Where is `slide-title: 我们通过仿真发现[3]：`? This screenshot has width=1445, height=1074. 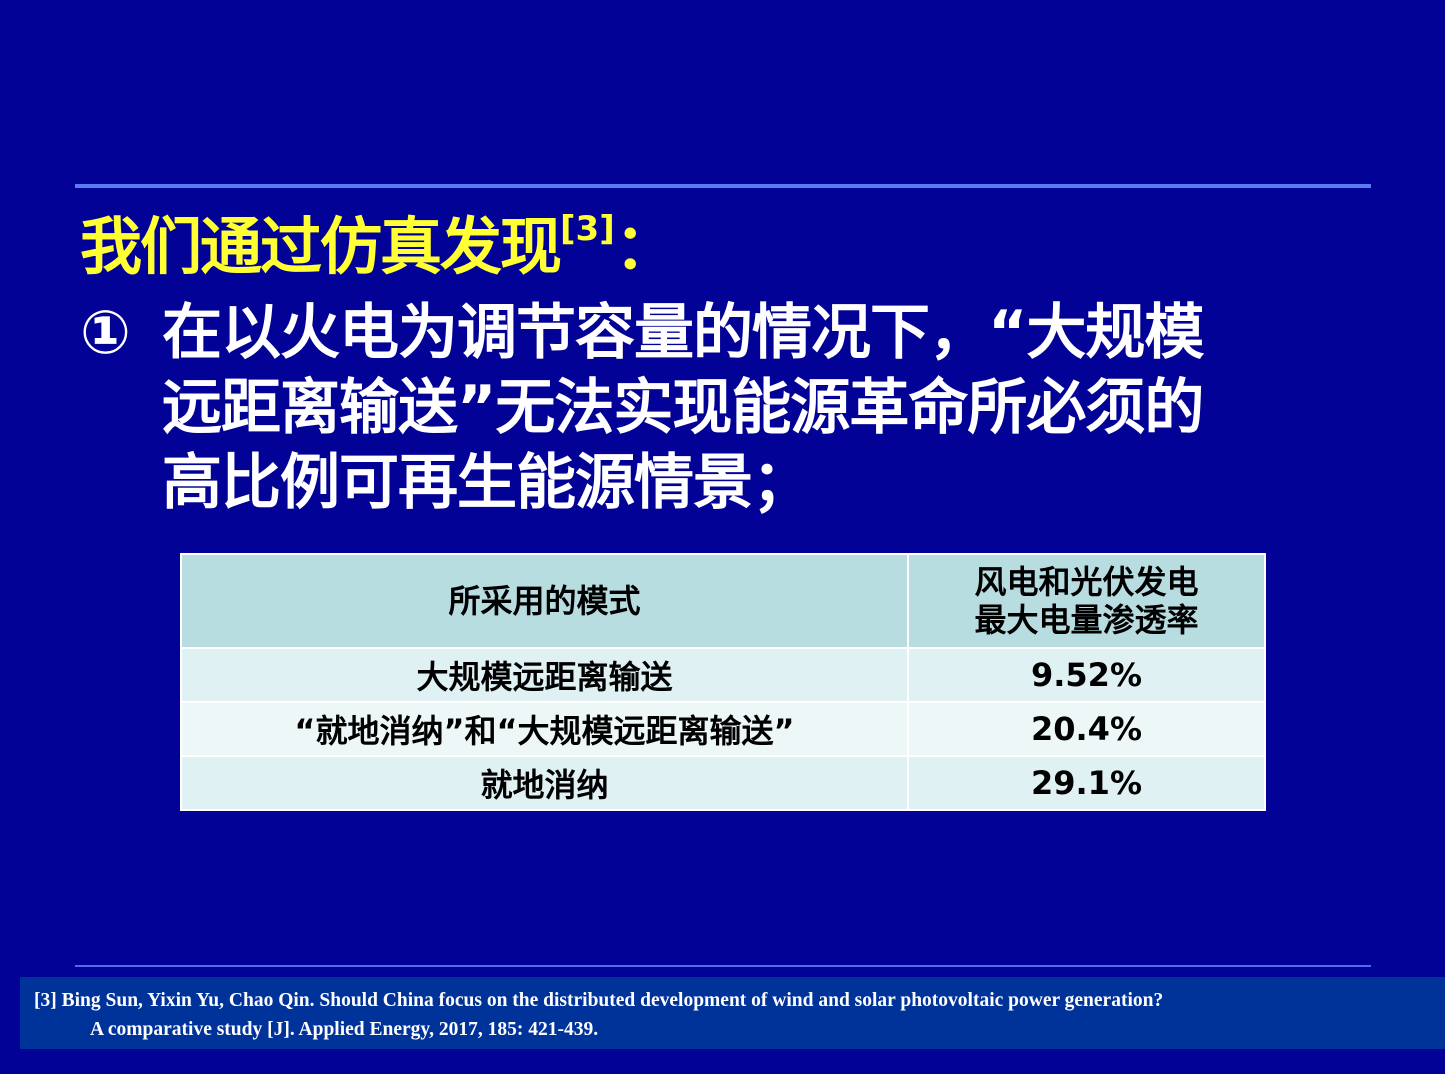 slide-title: 我们通过仿真发现[3]： is located at coordinates (378, 241).